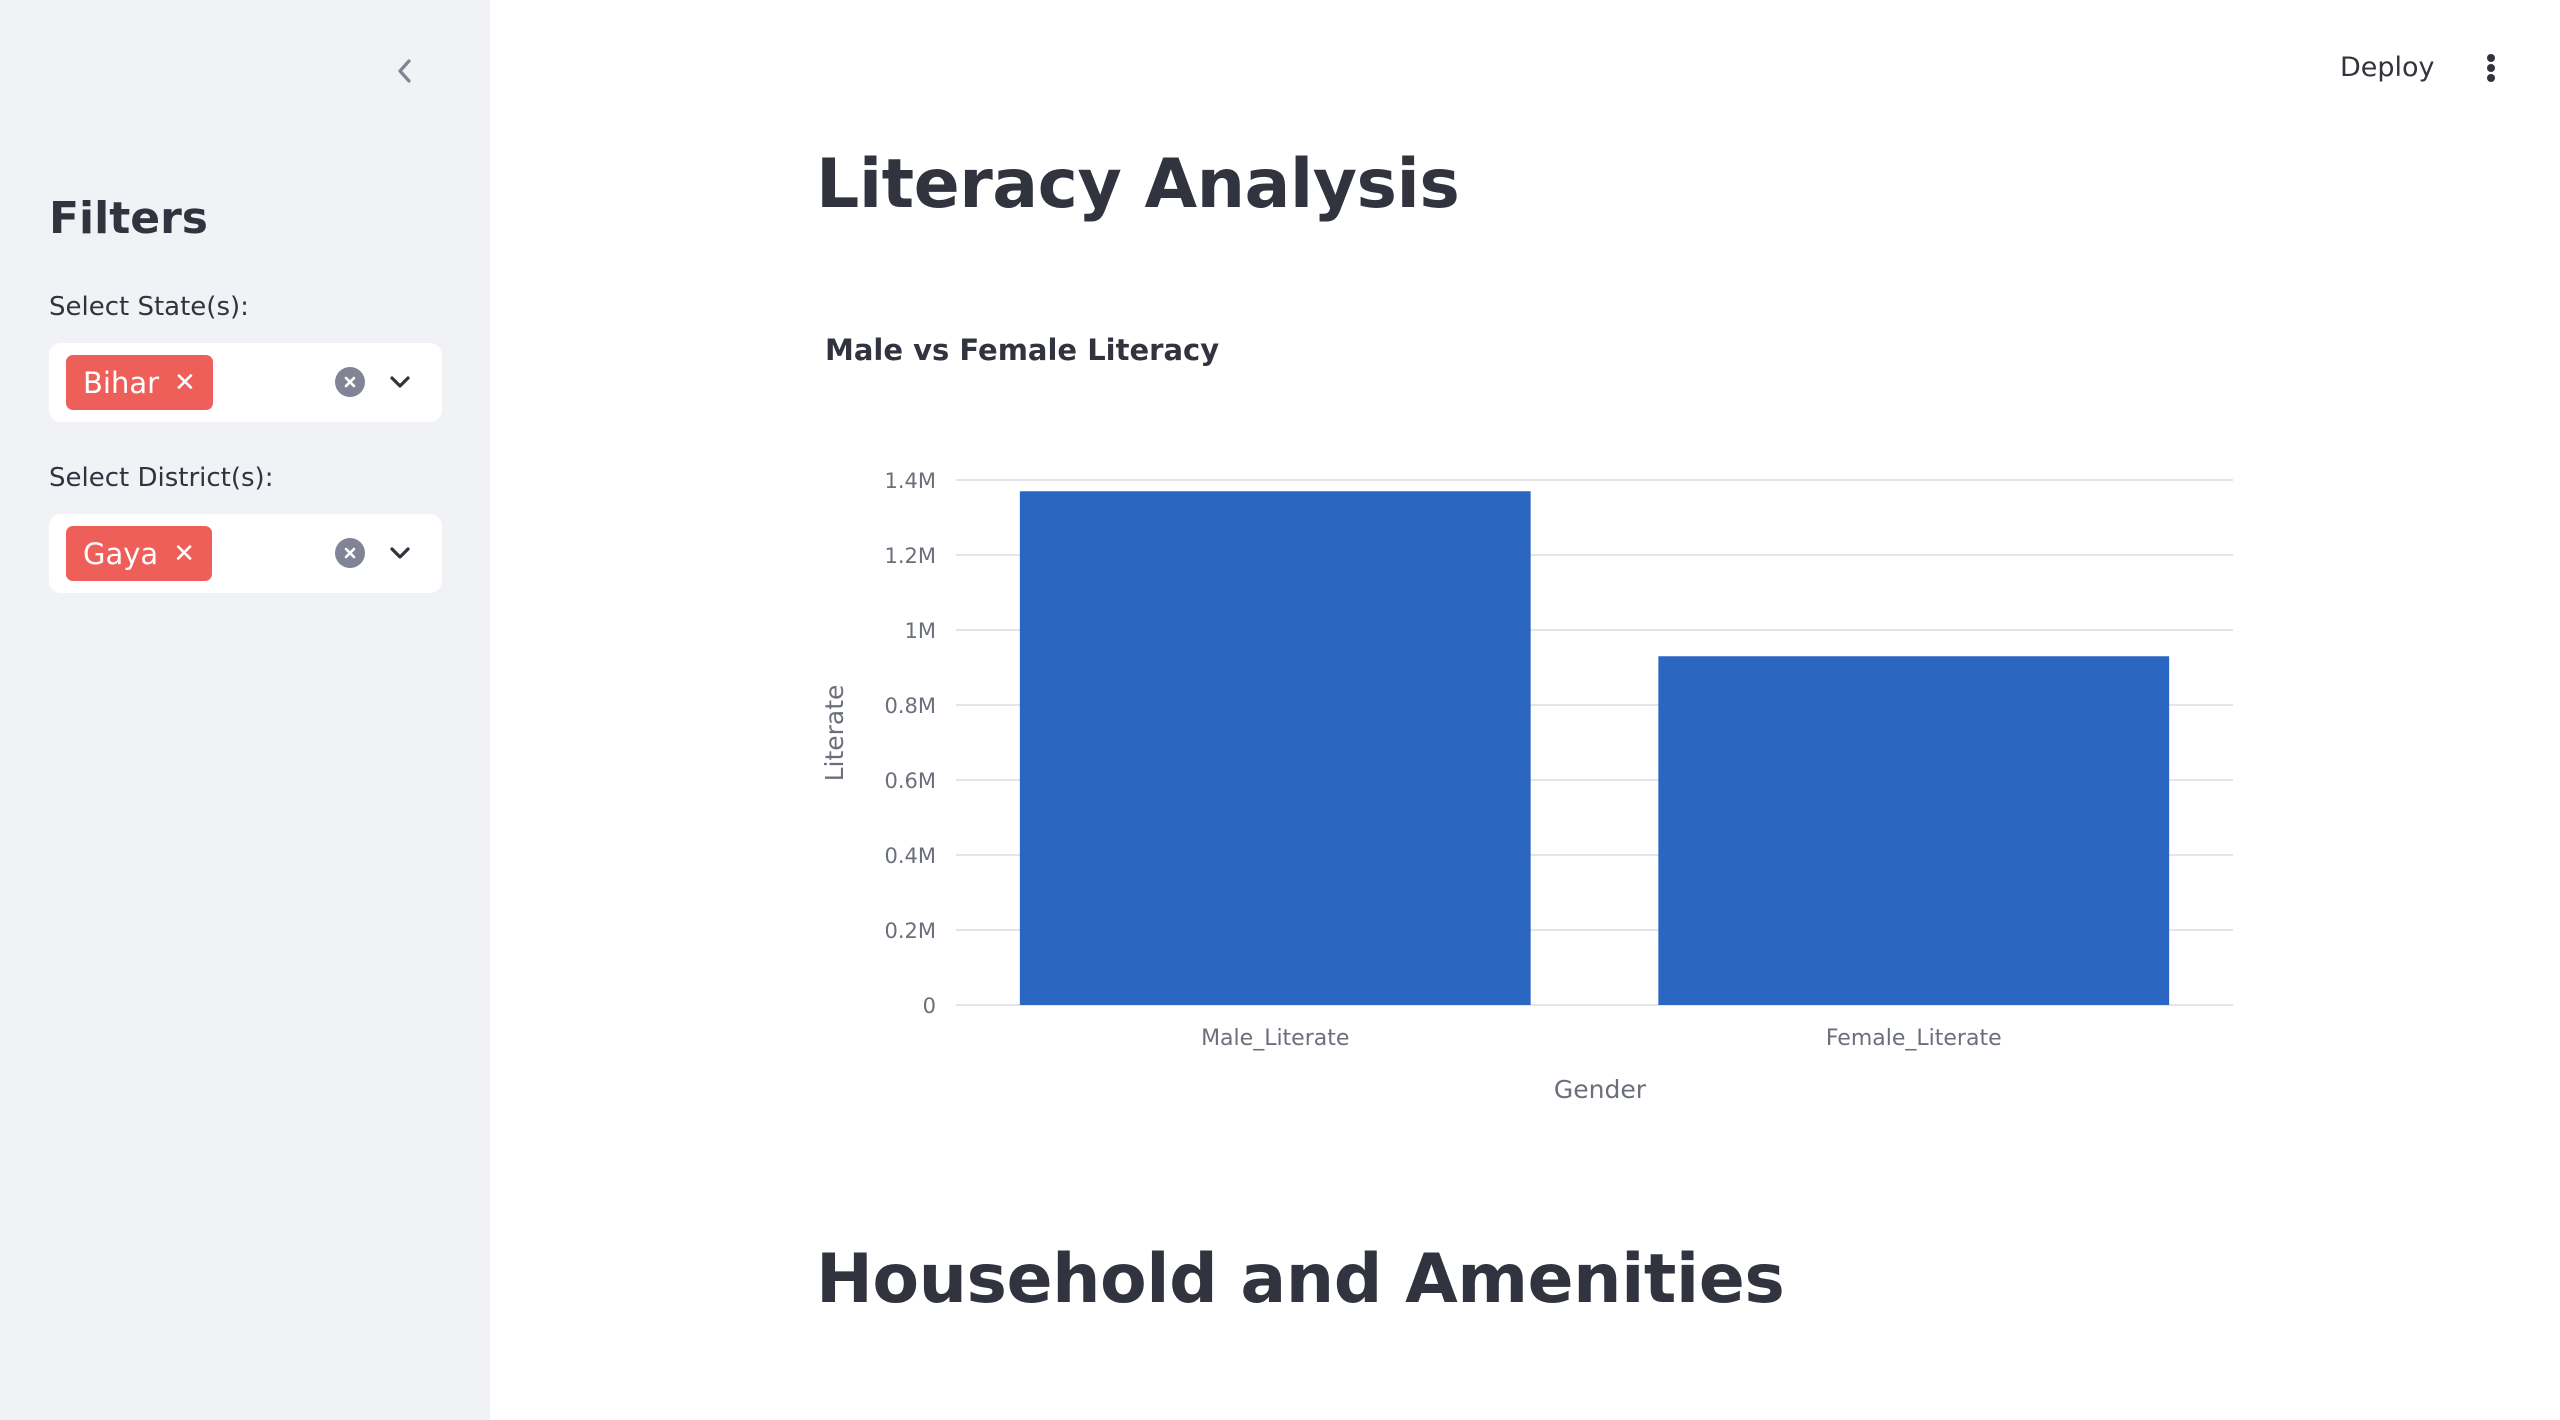 The image size is (2560, 1420). What do you see at coordinates (910, 781) in the screenshot?
I see `y-tick-label: 0.6M` at bounding box center [910, 781].